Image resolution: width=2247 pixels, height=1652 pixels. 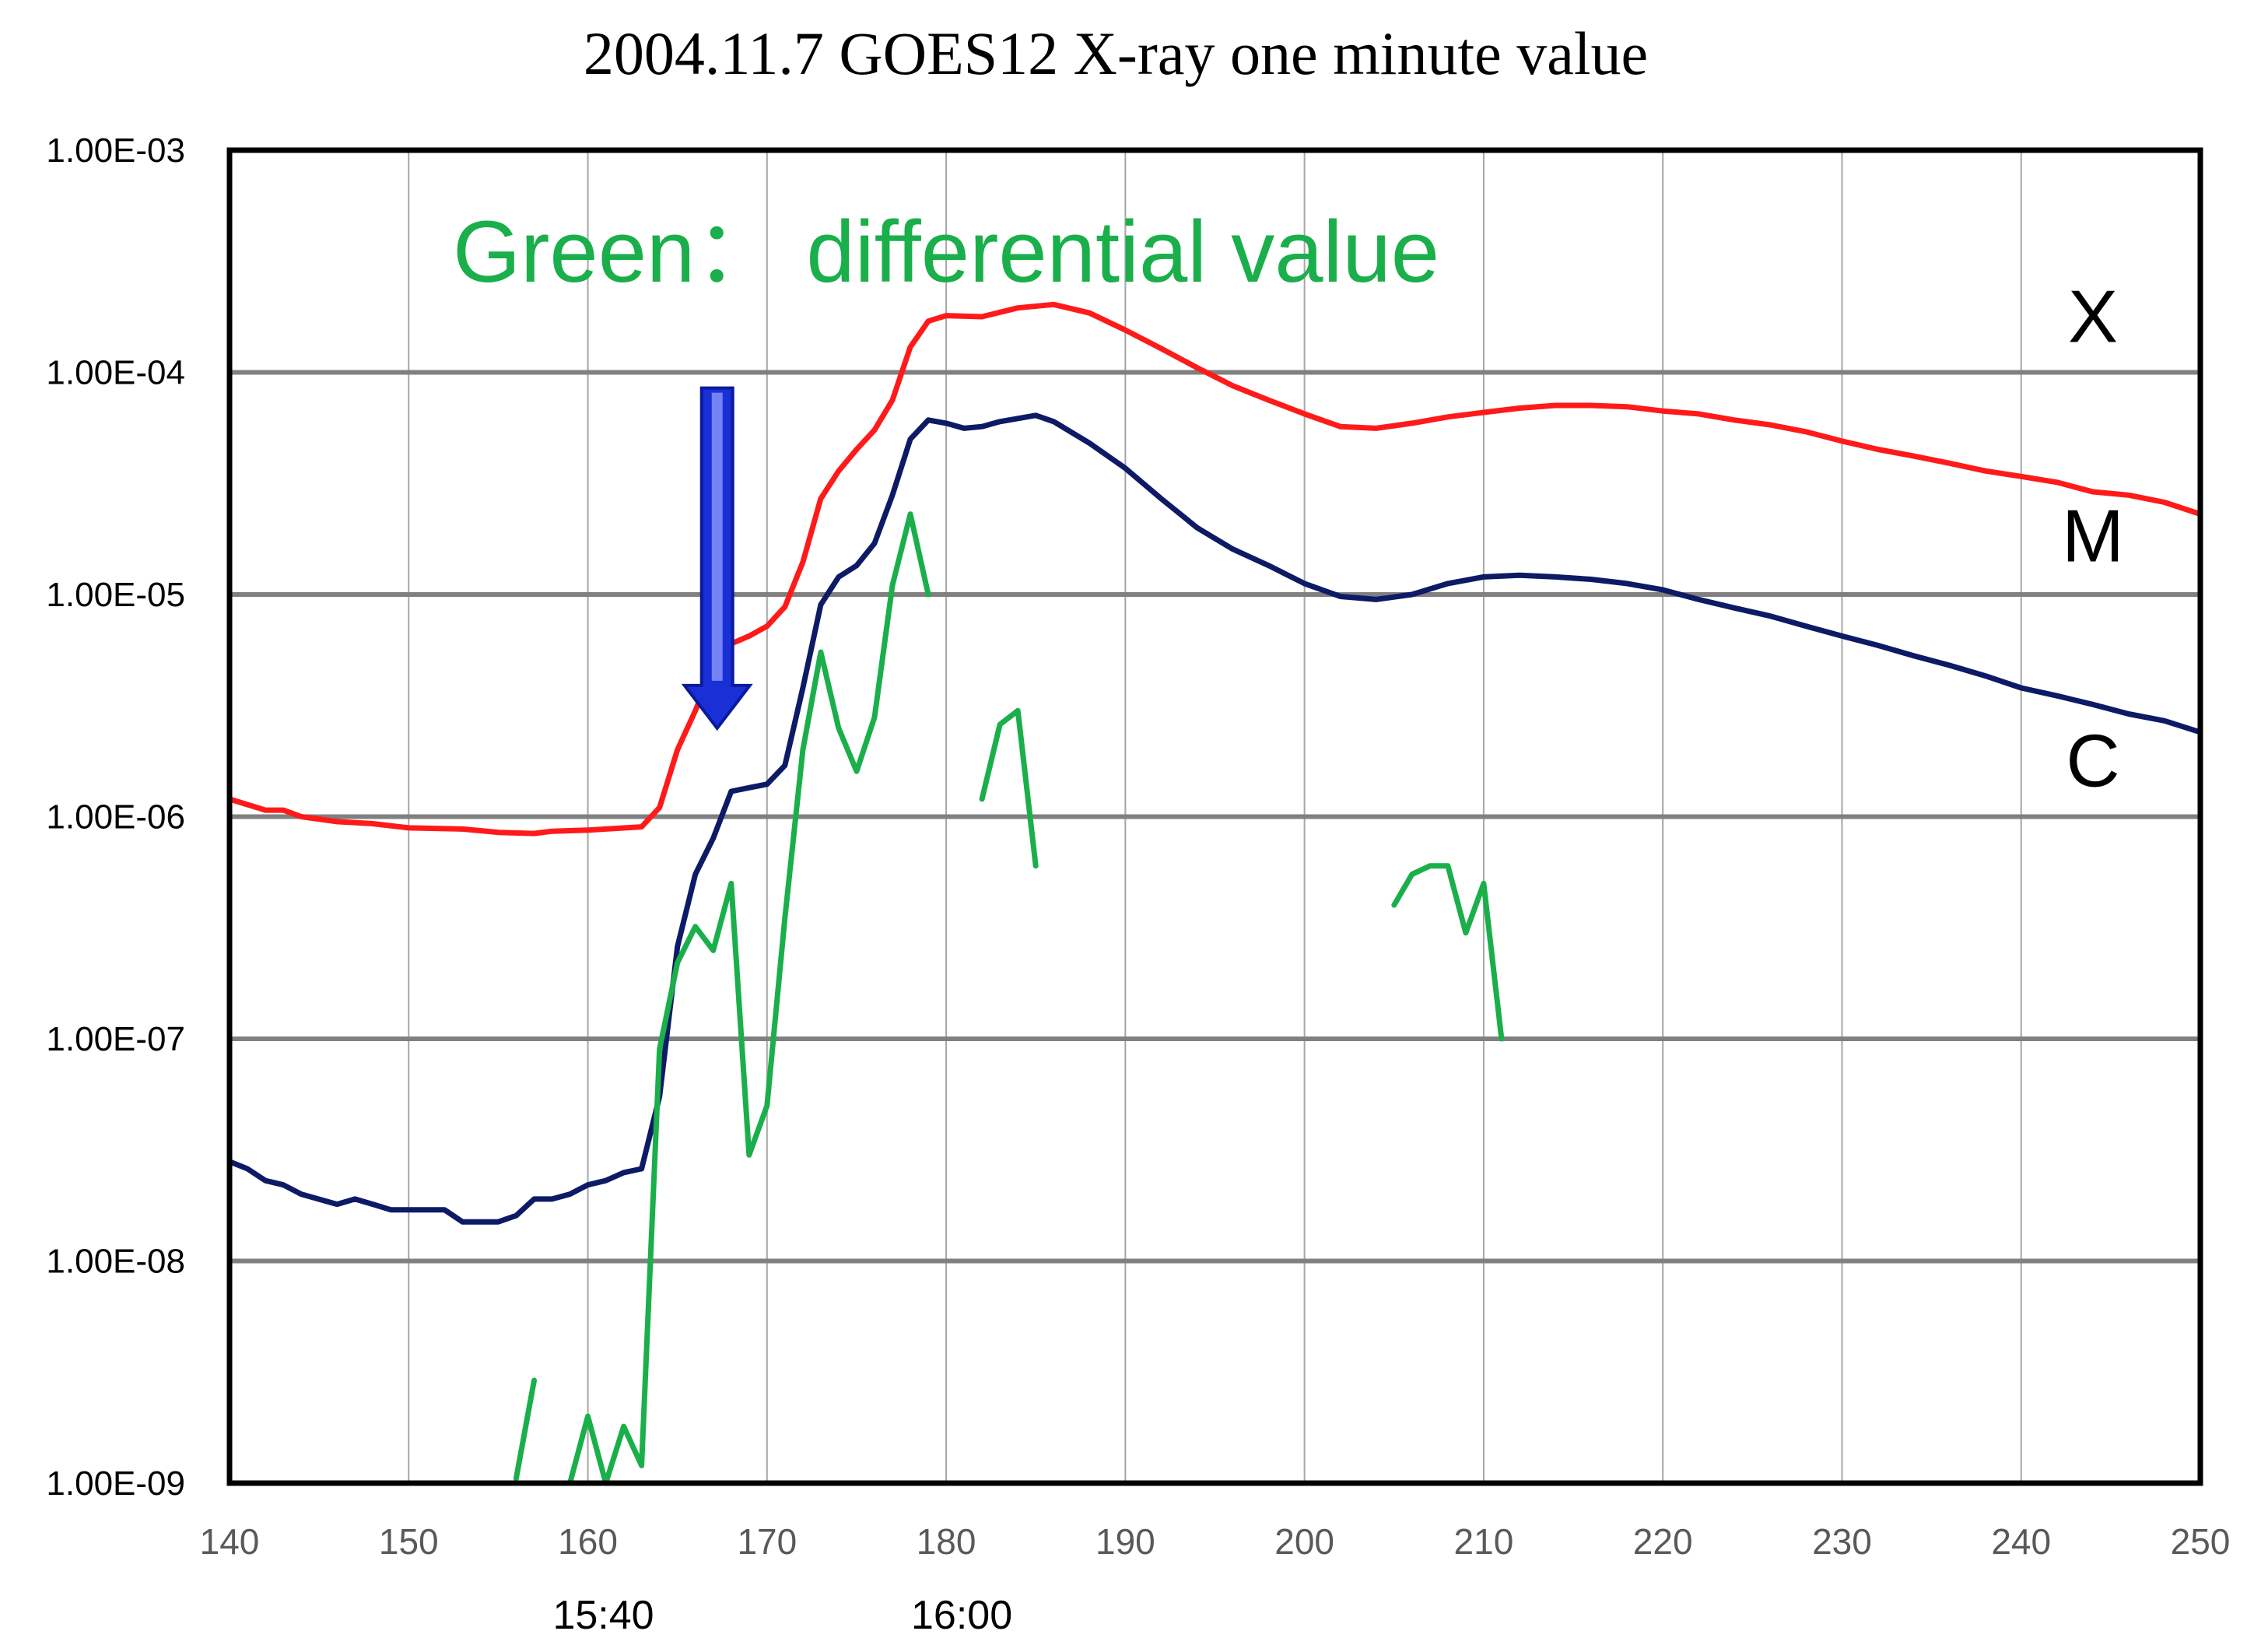 I want to click on y-tick-label: 1.00E-03, so click(x=116, y=151).